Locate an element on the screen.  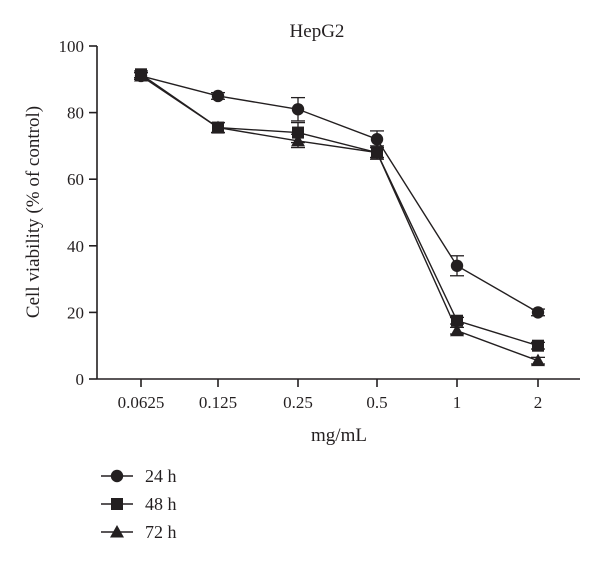
x-tick-label: 0.25 is located at coordinates (298, 402).